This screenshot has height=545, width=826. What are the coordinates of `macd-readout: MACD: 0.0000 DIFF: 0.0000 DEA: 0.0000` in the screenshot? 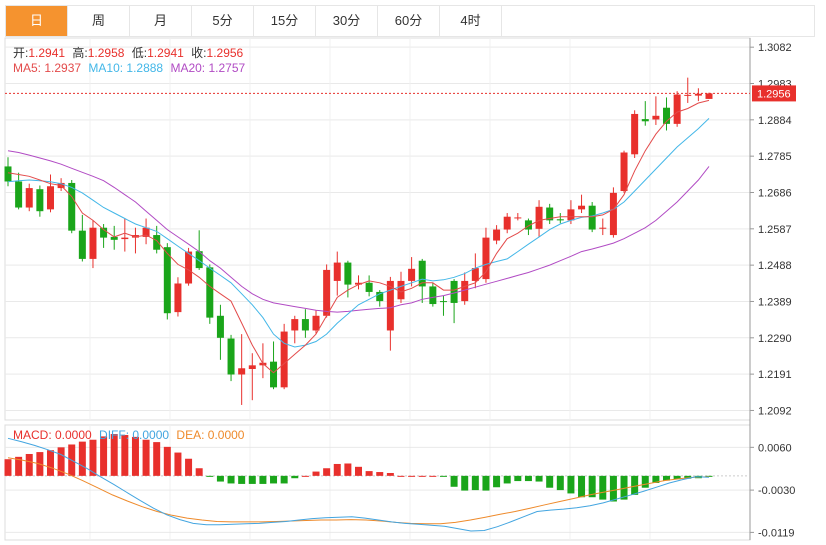 It's located at (130, 435).